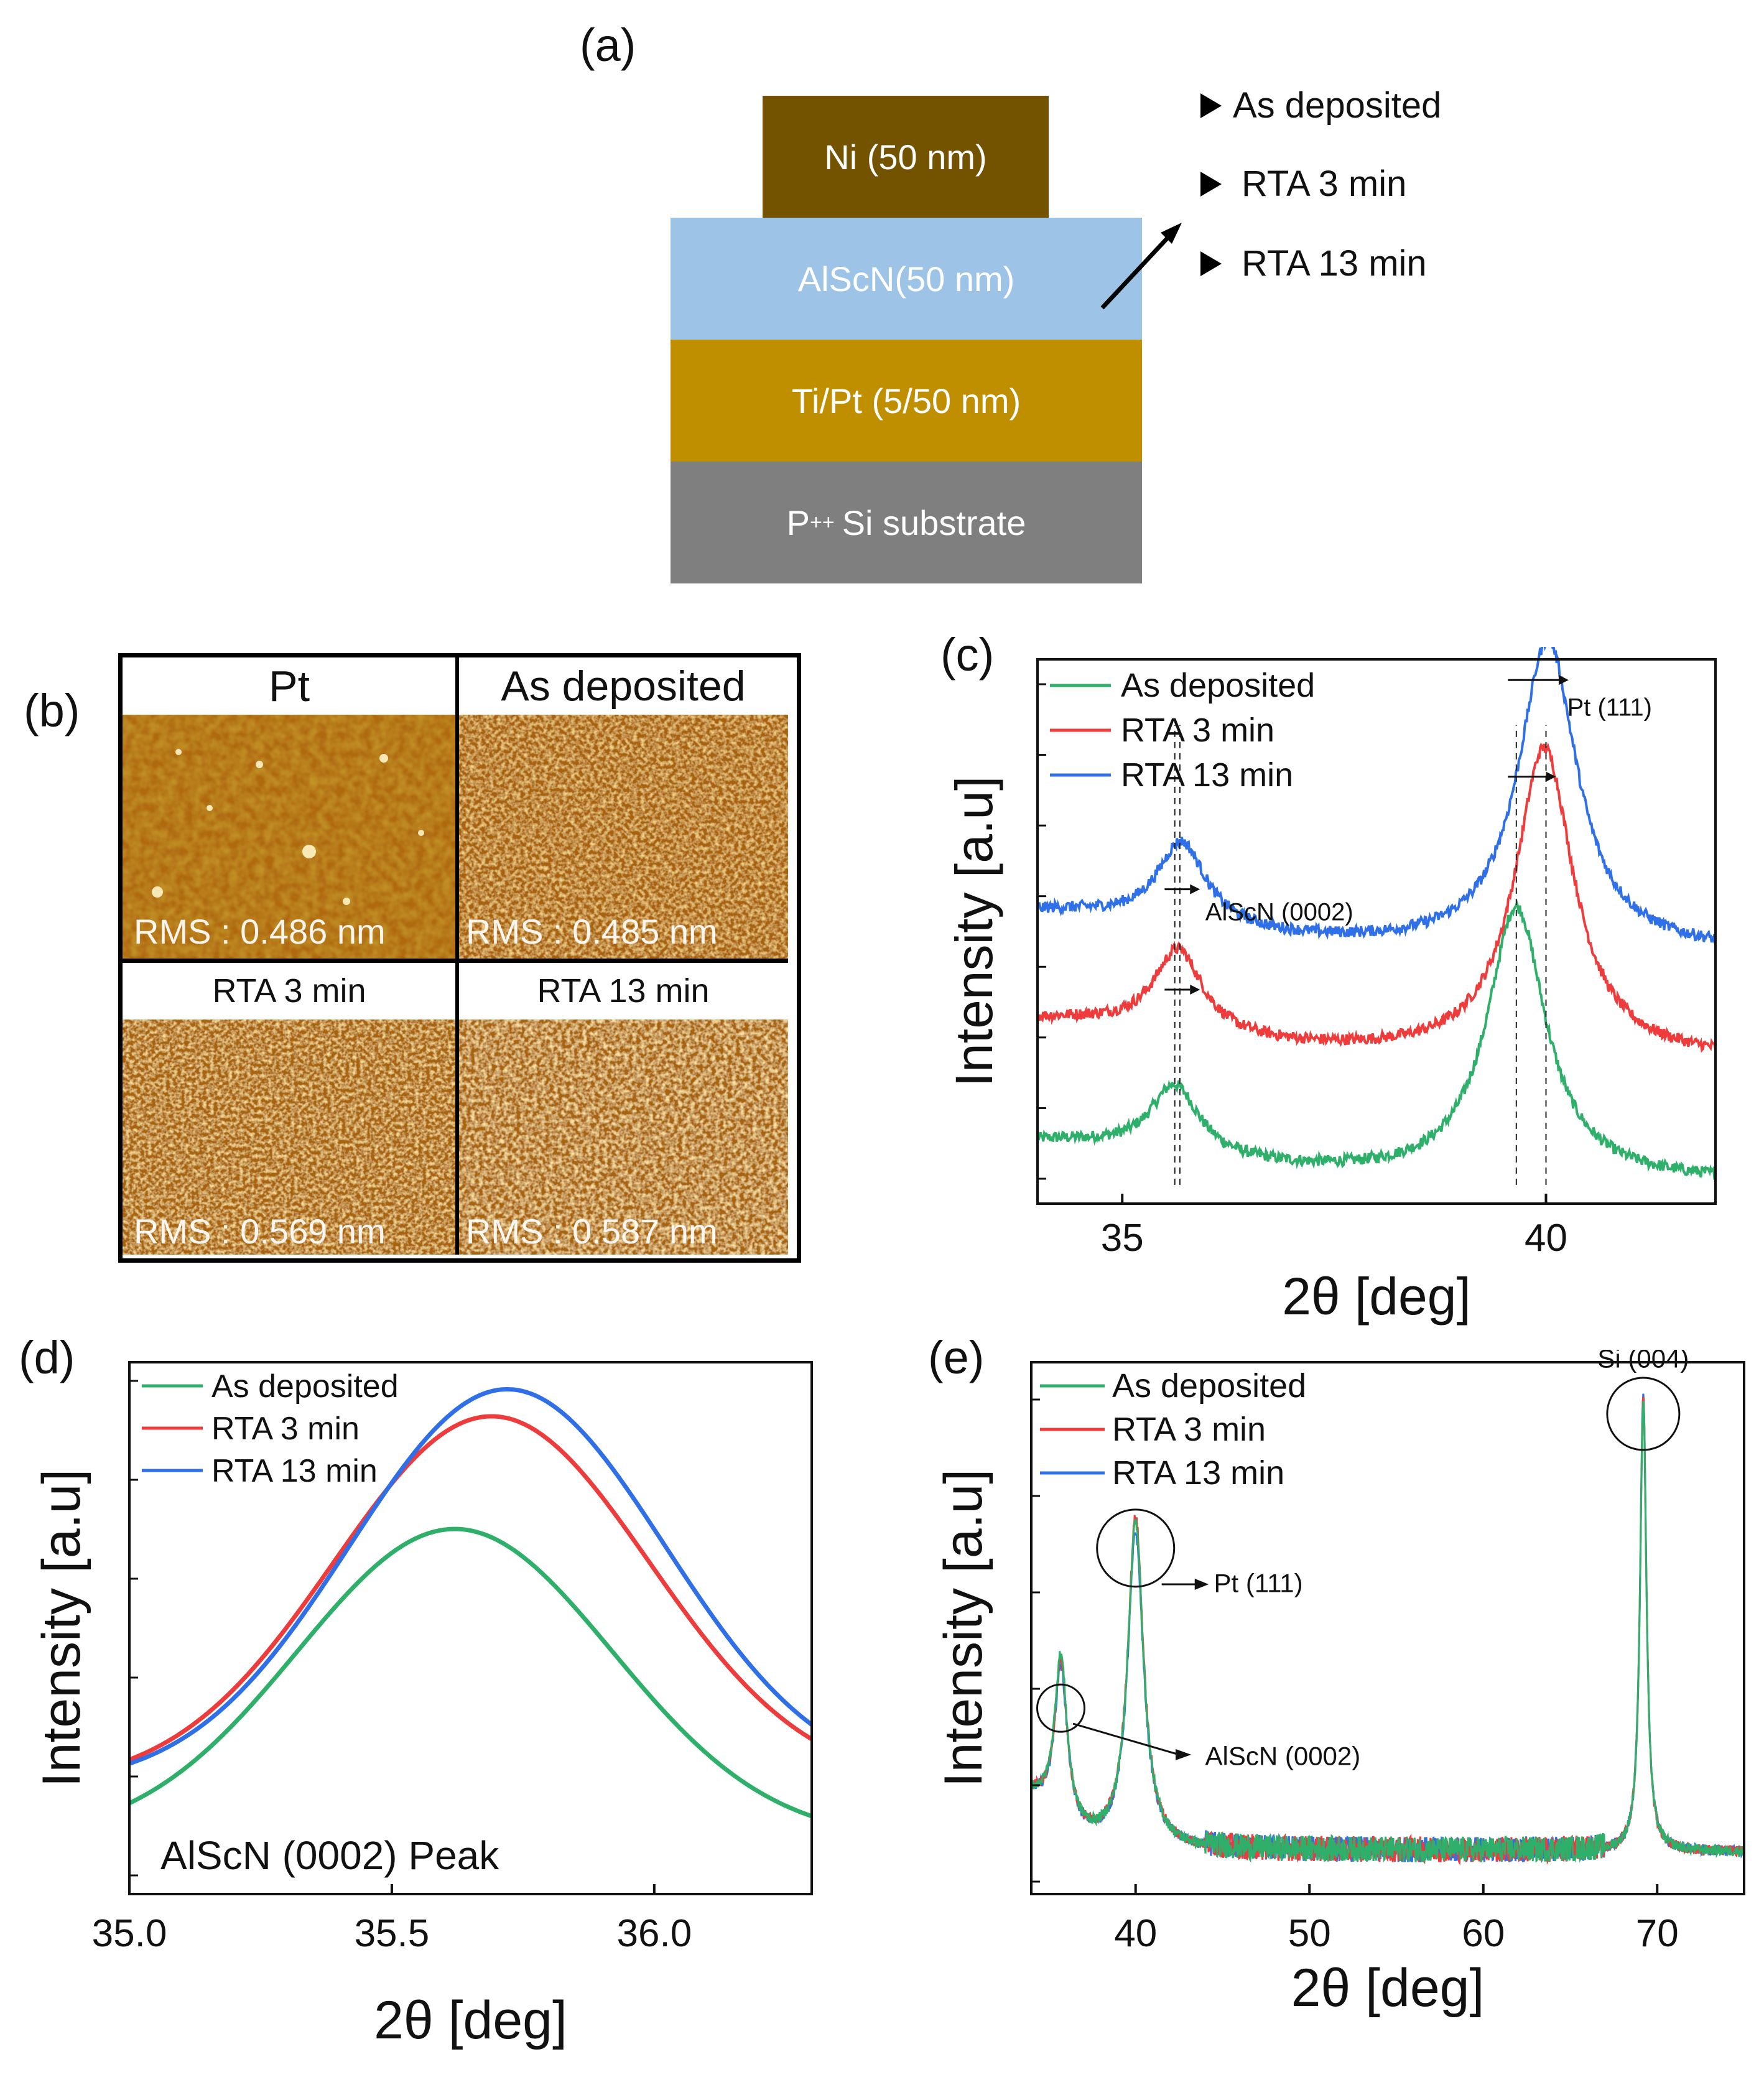  I want to click on panel-b-label: (b), so click(52, 710).